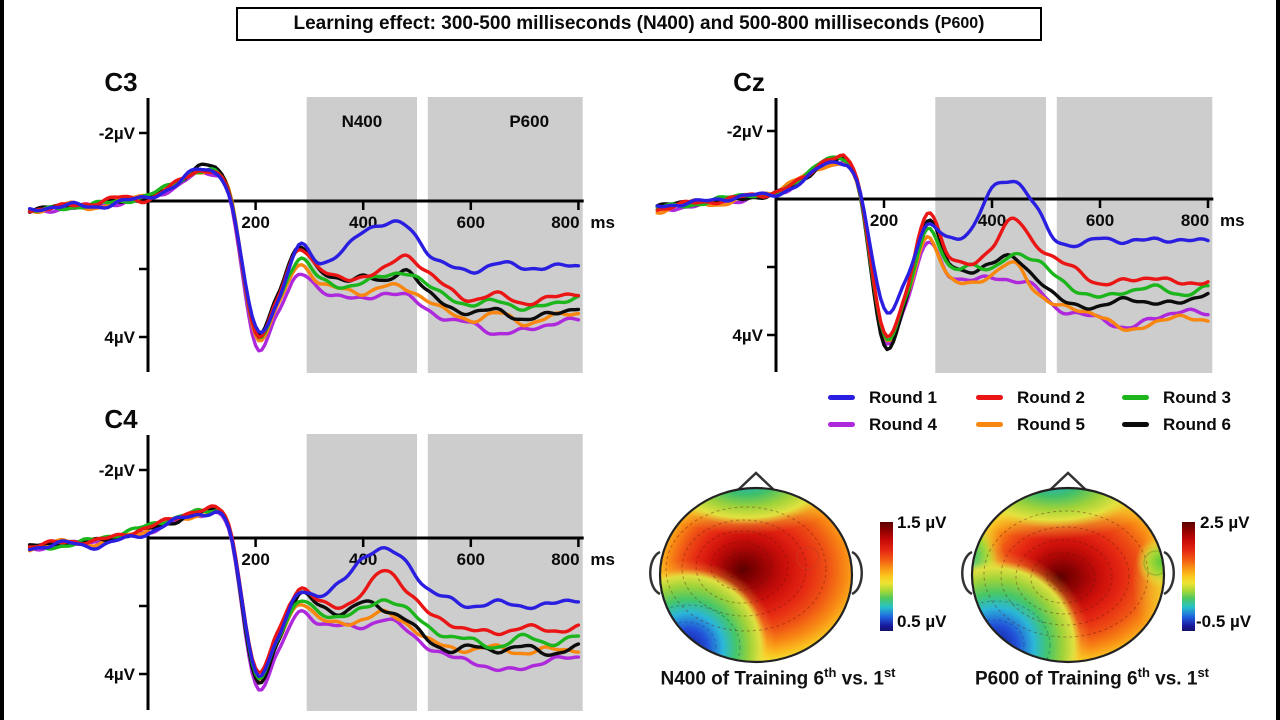 The width and height of the screenshot is (1280, 720). What do you see at coordinates (1188, 576) in the screenshot?
I see `colorbar-p600` at bounding box center [1188, 576].